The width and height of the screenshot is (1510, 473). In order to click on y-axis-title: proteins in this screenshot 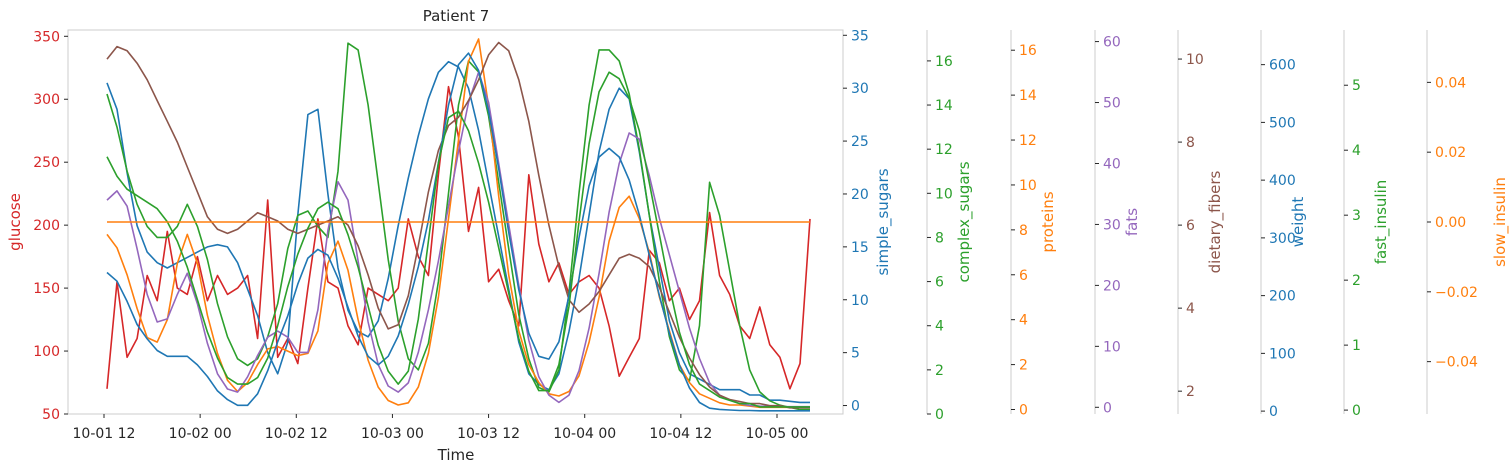, I will do `click(1048, 221)`.